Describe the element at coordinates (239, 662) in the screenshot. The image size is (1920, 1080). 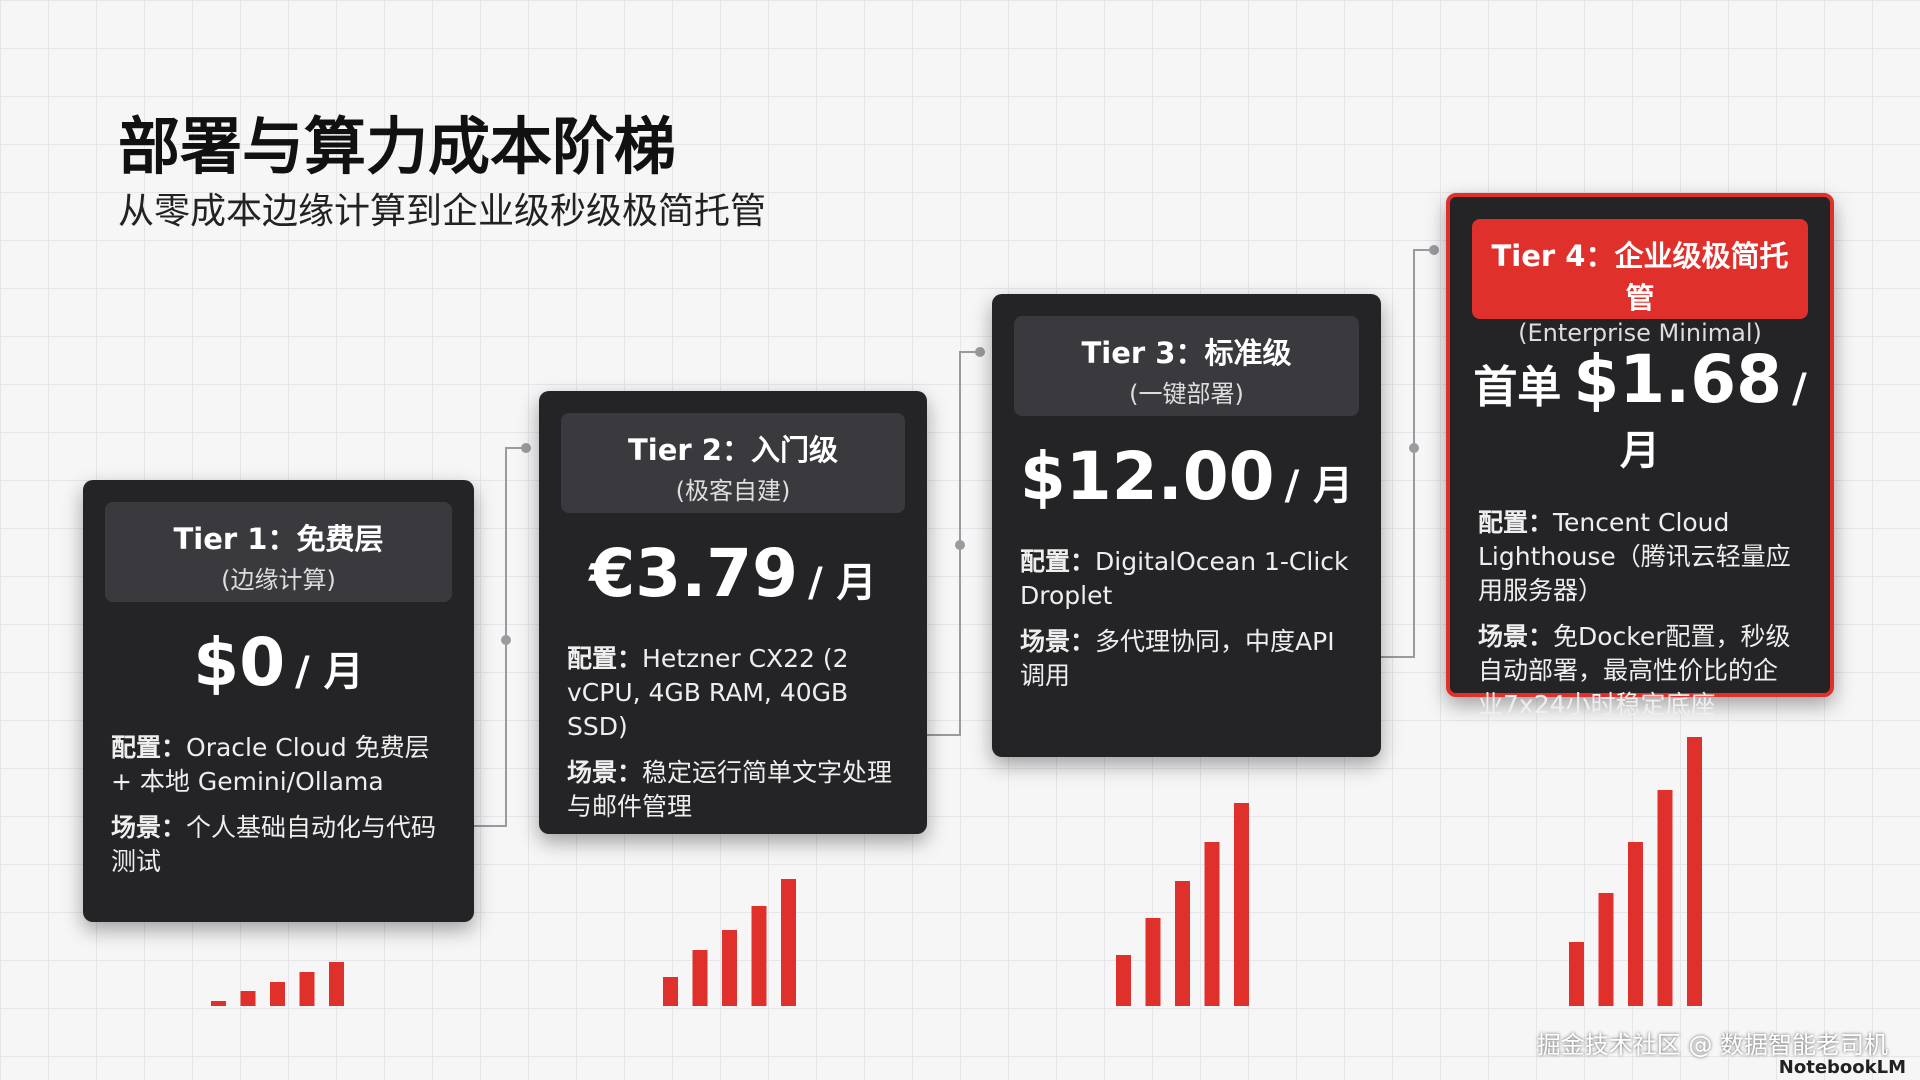
I see `price-value: $0` at that location.